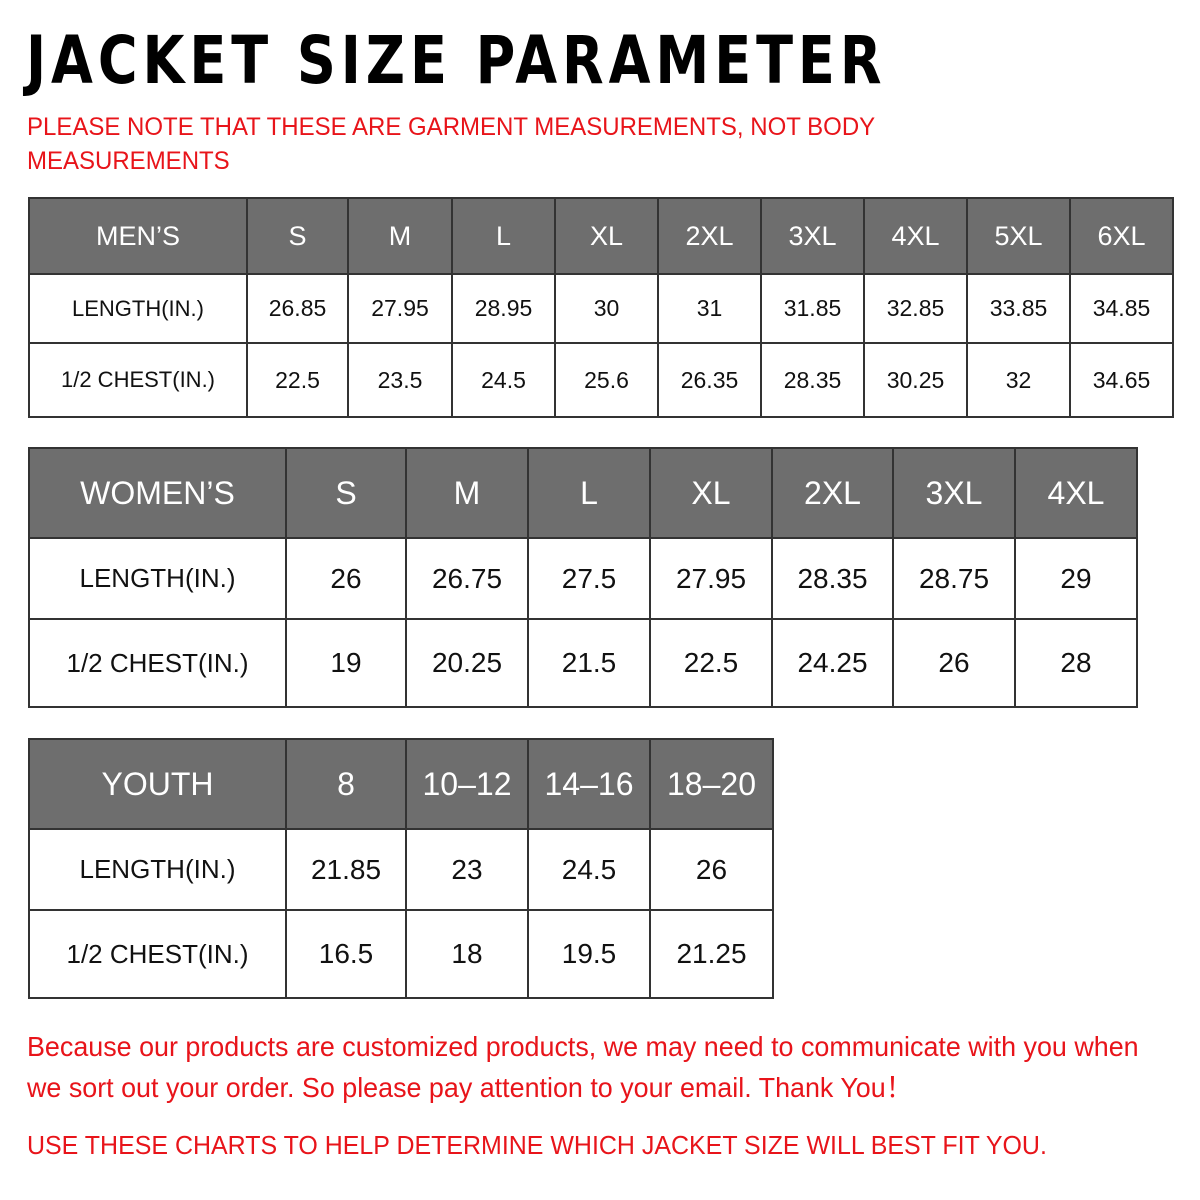 Image resolution: width=1200 pixels, height=1200 pixels. Describe the element at coordinates (1121, 380) in the screenshot. I see `measurement-value: 34.65` at that location.